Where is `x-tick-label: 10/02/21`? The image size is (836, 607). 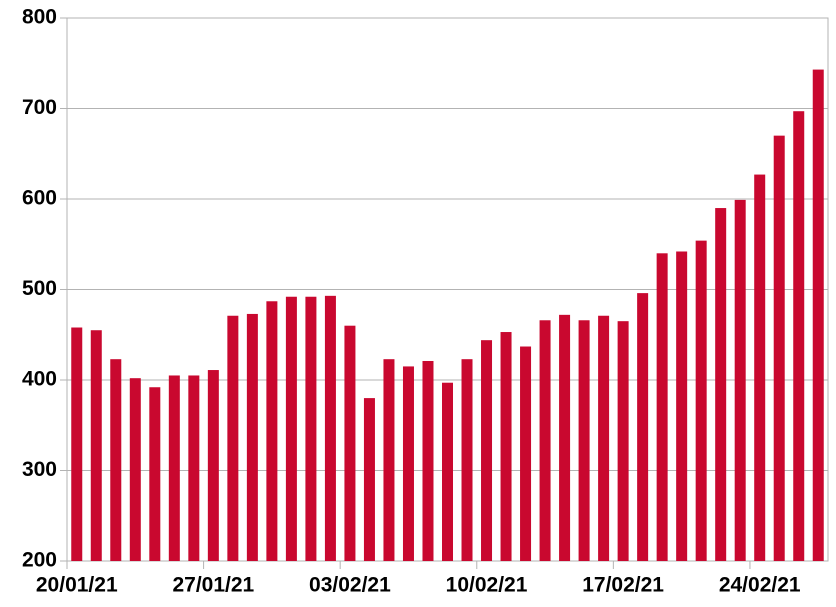
x-tick-label: 10/02/21 is located at coordinates (487, 585).